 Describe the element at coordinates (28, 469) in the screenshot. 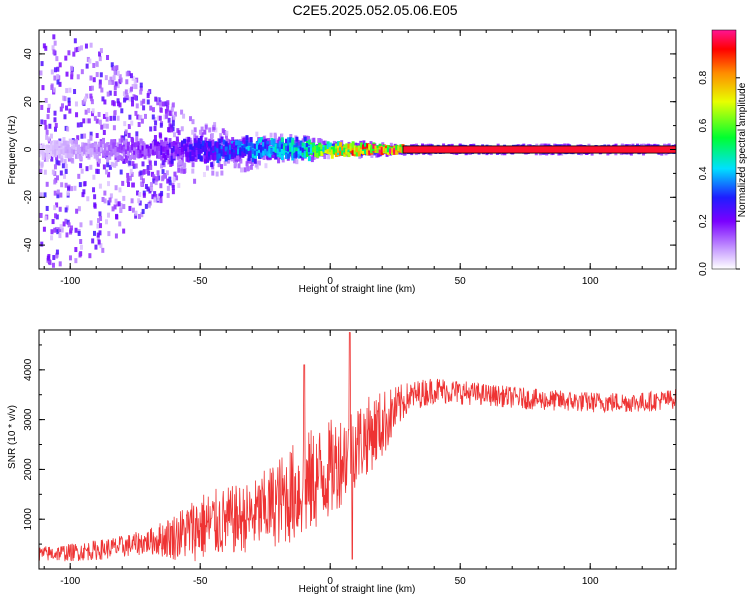

I see `y-tick-label: 2000` at that location.